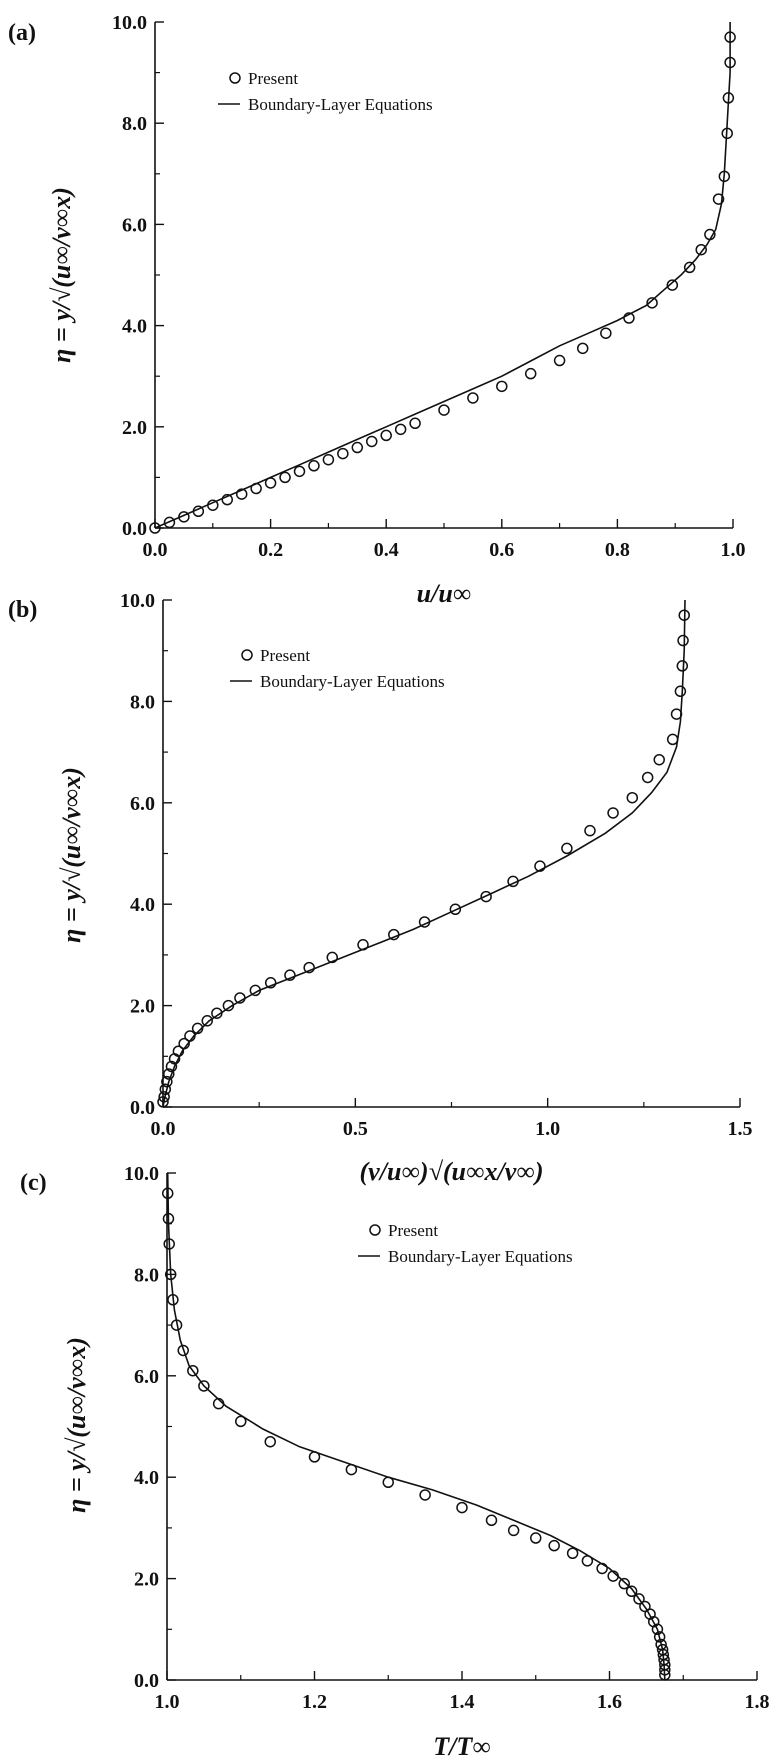  I want to click on chart-0-legend-entry: Boundary-Layer Equations, so click(340, 104).